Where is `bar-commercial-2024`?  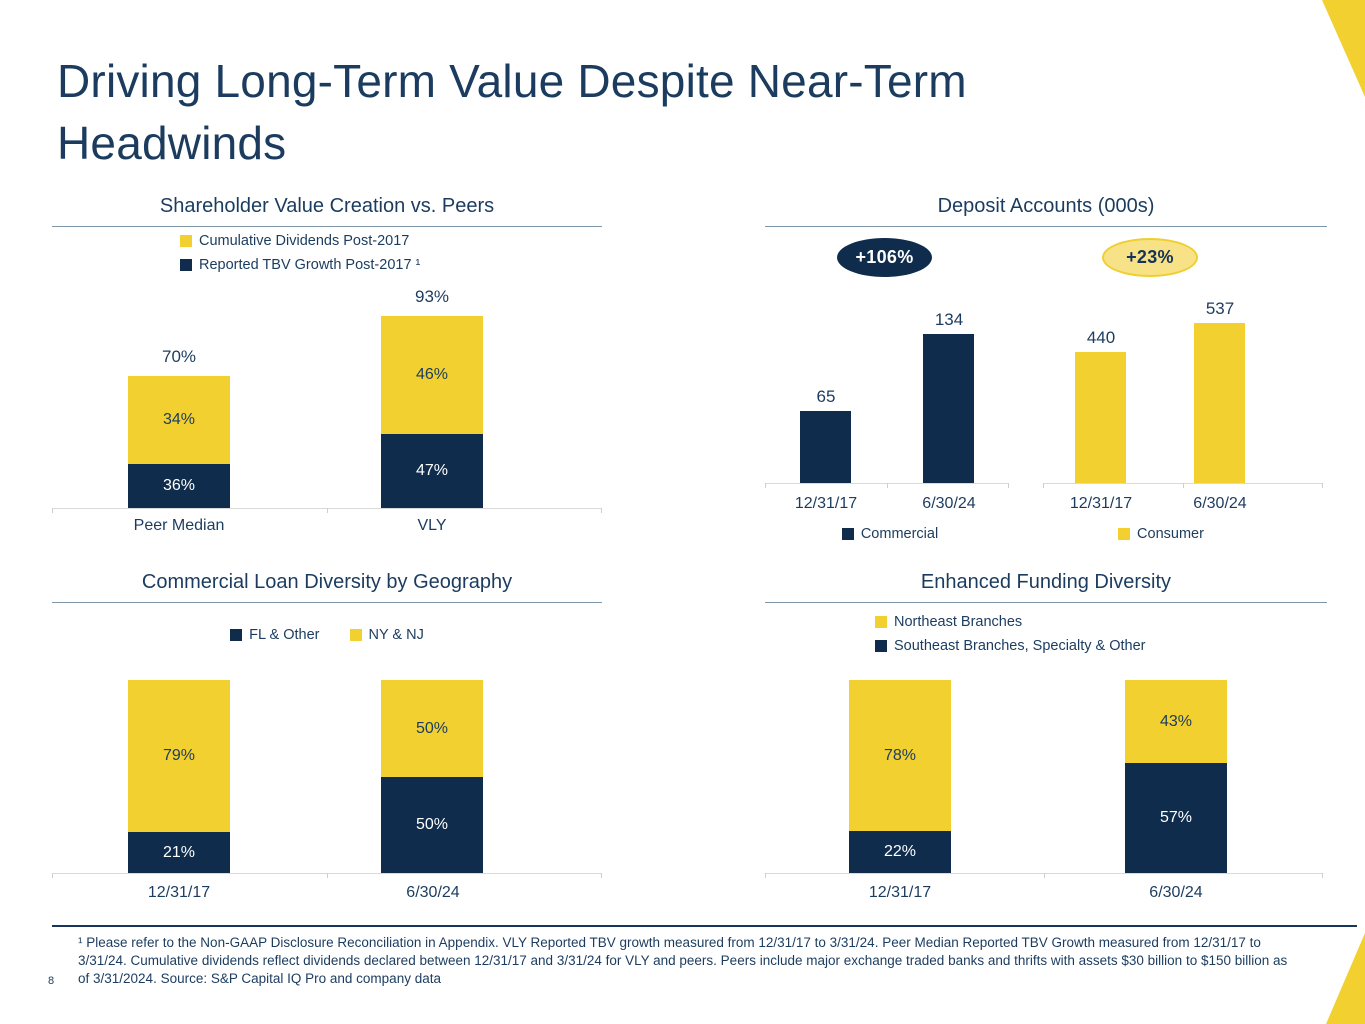
bar-commercial-2024 is located at coordinates (948, 408).